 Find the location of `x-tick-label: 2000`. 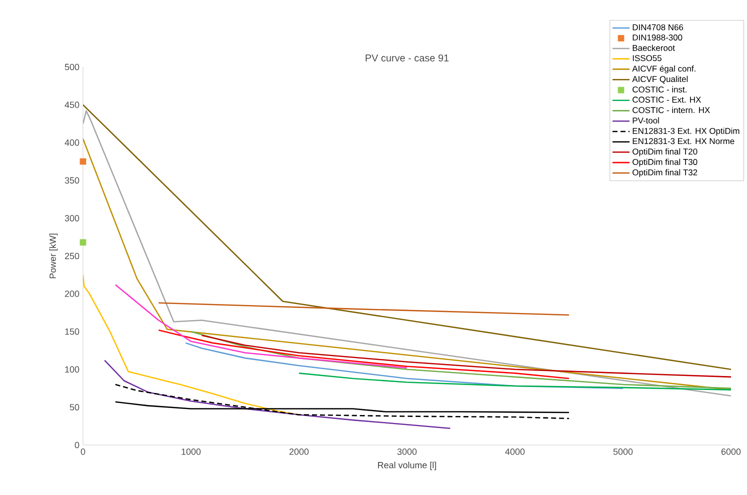

x-tick-label: 2000 is located at coordinates (299, 451).